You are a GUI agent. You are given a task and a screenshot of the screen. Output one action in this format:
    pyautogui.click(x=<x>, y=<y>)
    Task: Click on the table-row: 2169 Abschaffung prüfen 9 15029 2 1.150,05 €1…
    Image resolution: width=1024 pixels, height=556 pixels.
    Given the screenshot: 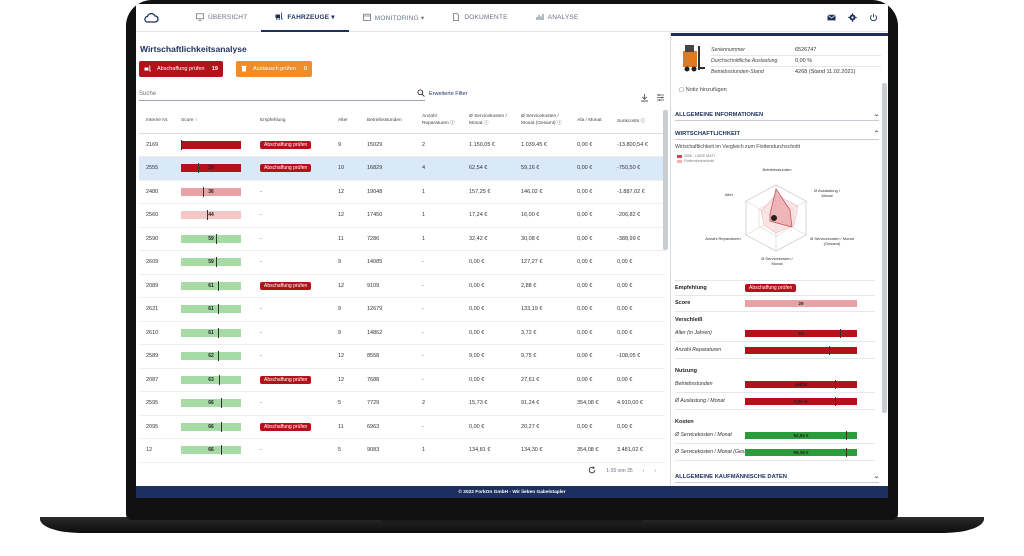 What is the action you would take?
    pyautogui.click(x=402, y=145)
    